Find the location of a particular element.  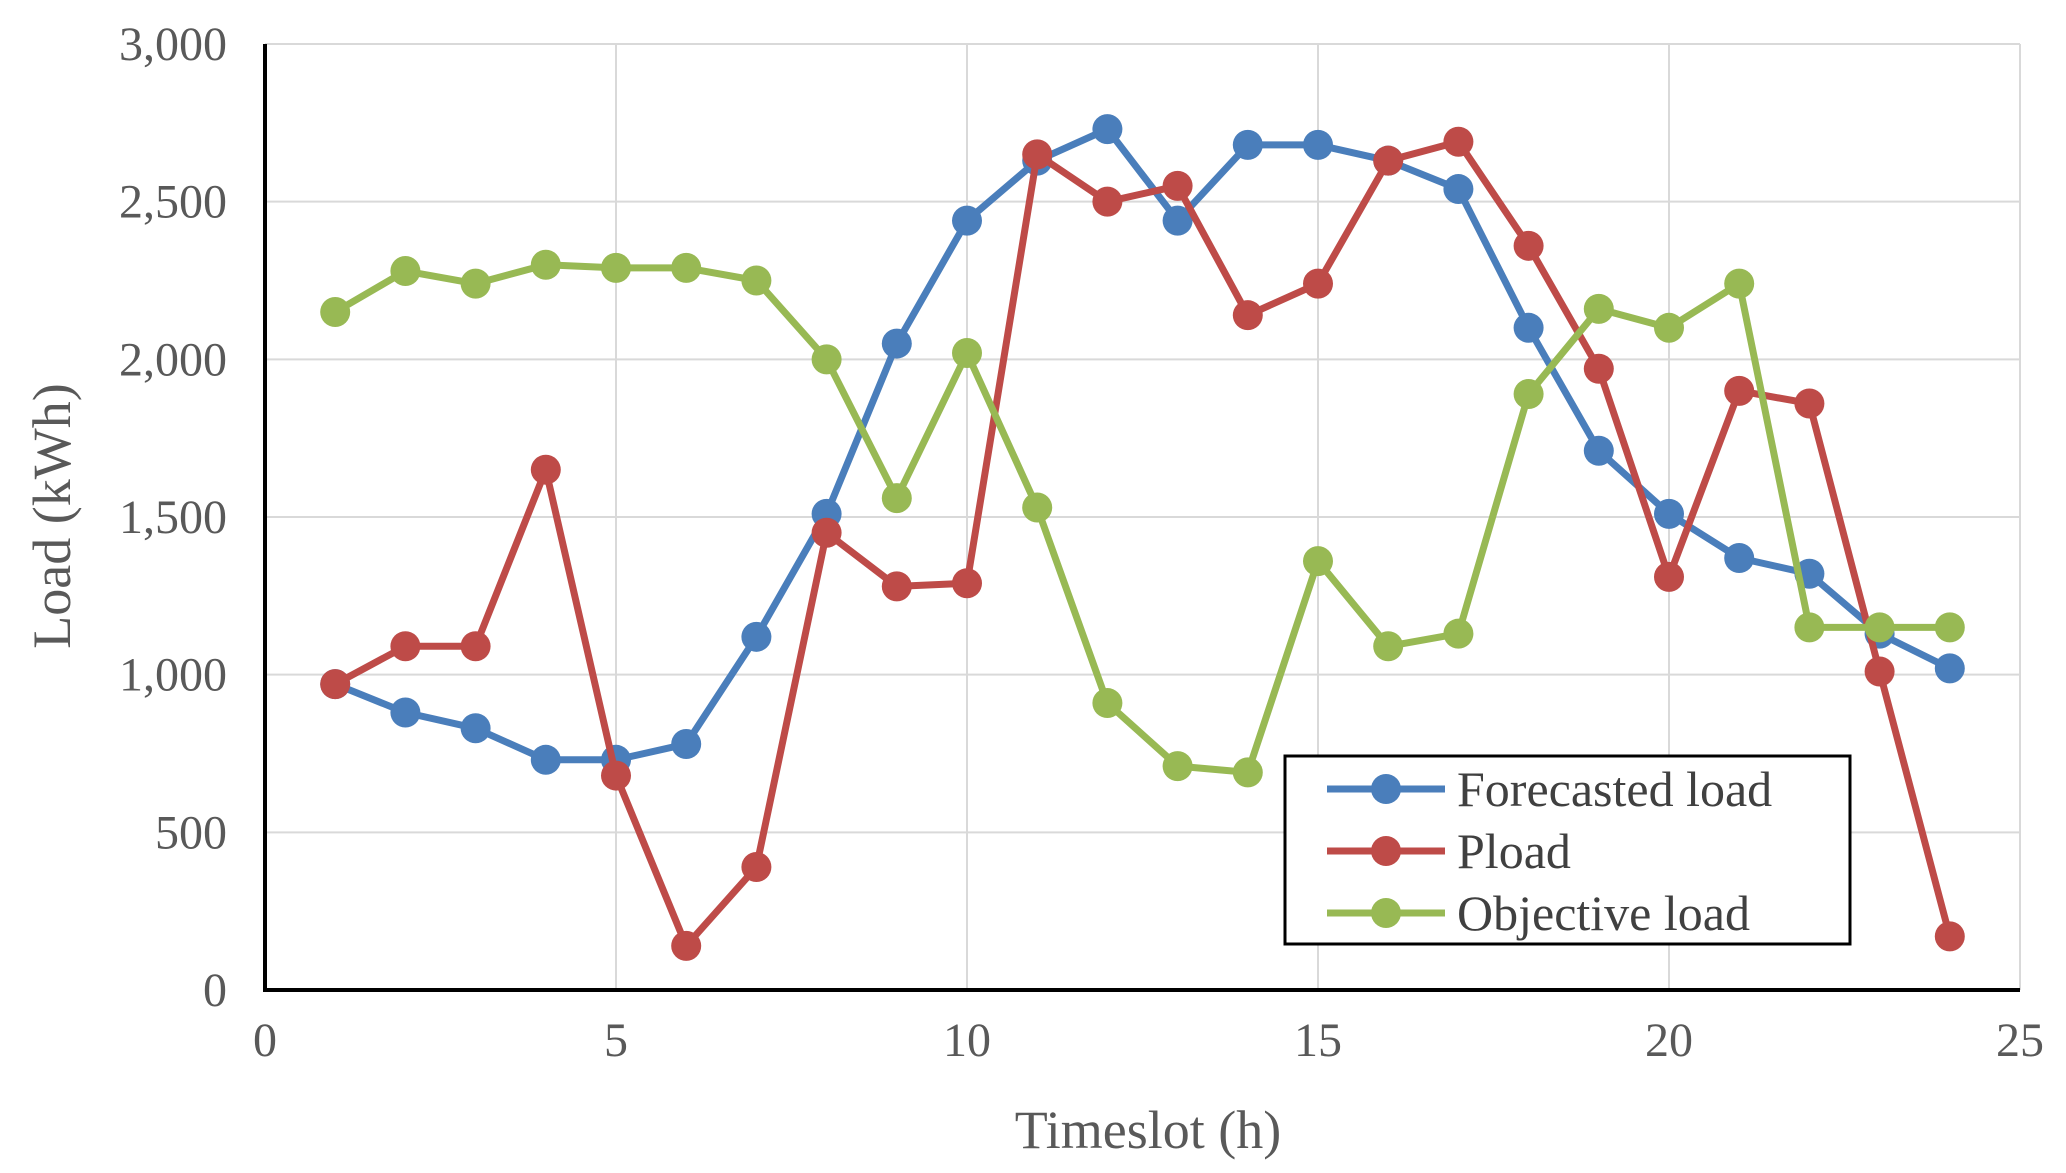

y-tick-label: 2,500 is located at coordinates (173, 202).